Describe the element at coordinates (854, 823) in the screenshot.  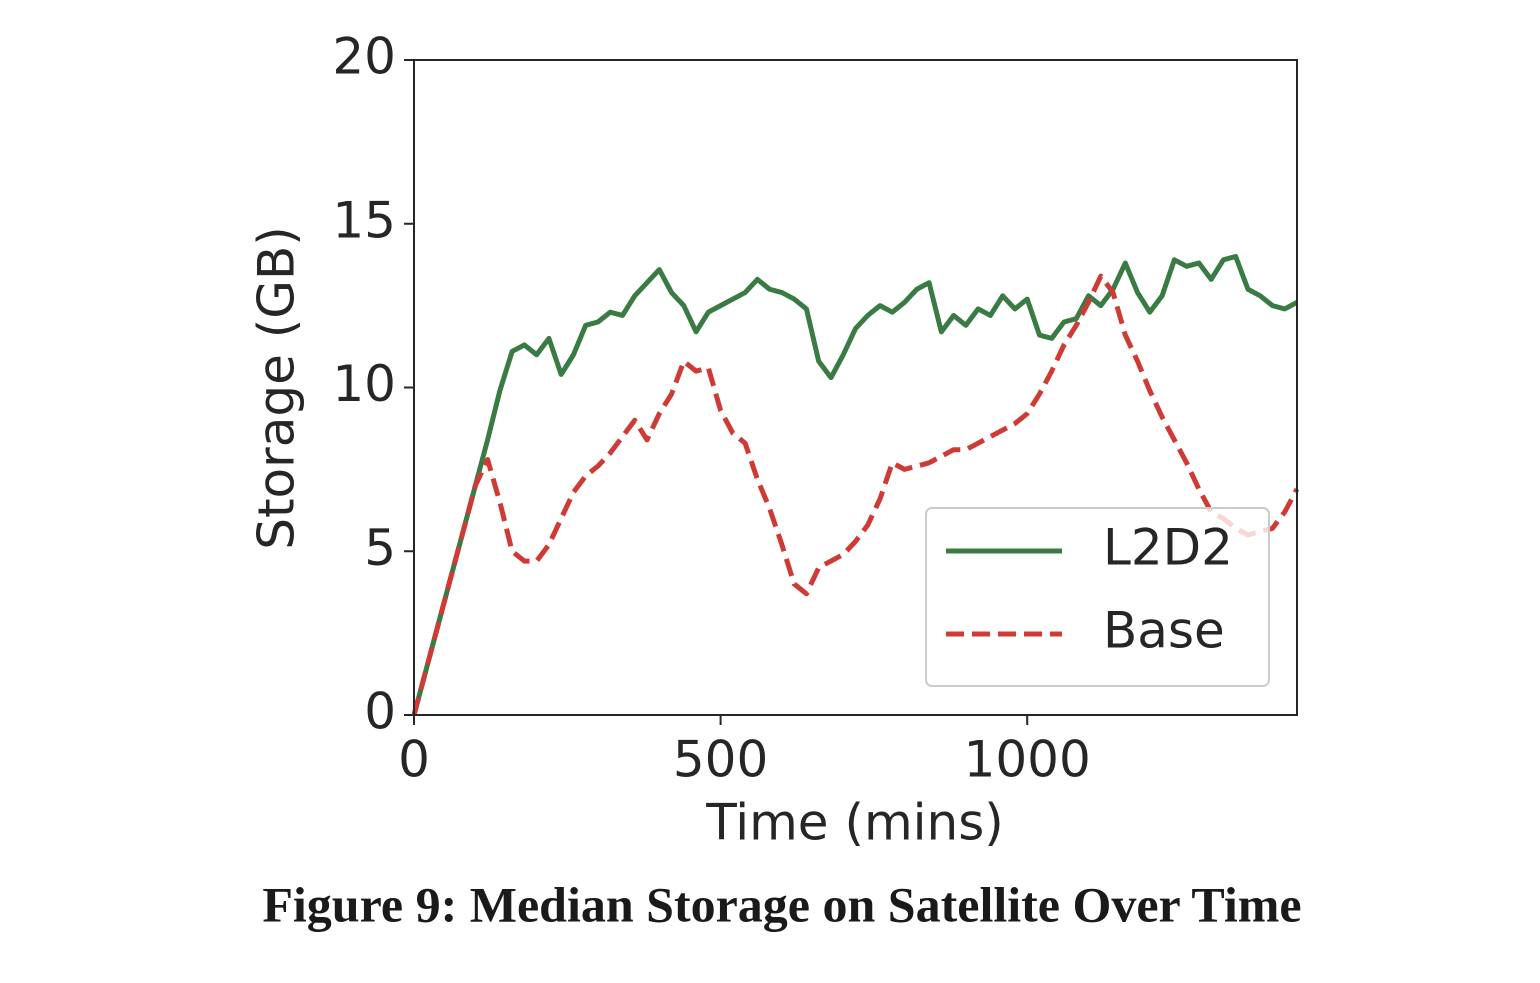
I see `x-axis-label: Time (mins)` at that location.